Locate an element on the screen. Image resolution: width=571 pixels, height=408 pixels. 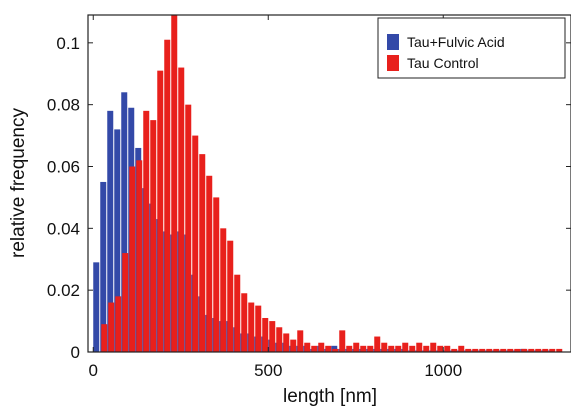
y-axis-label: relative frequency is located at coordinates (18, 183).